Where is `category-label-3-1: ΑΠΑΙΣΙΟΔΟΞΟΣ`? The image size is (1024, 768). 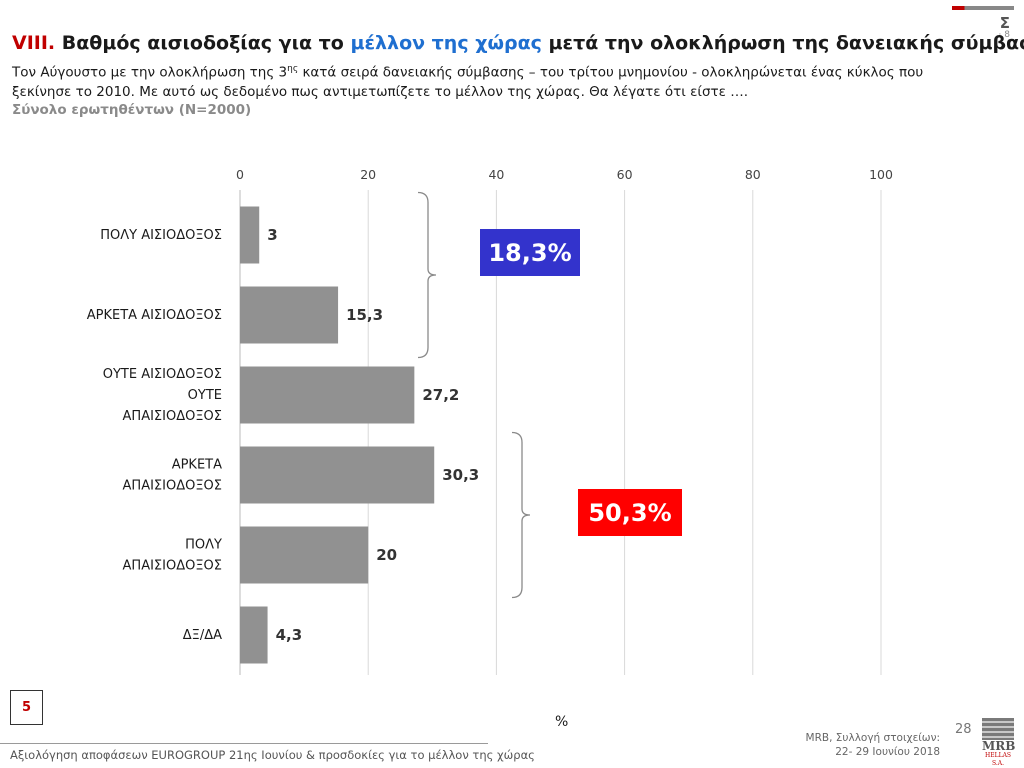
category-label-3-1: ΑΠΑΙΣΙΟΔΟΞΟΣ is located at coordinates (172, 486).